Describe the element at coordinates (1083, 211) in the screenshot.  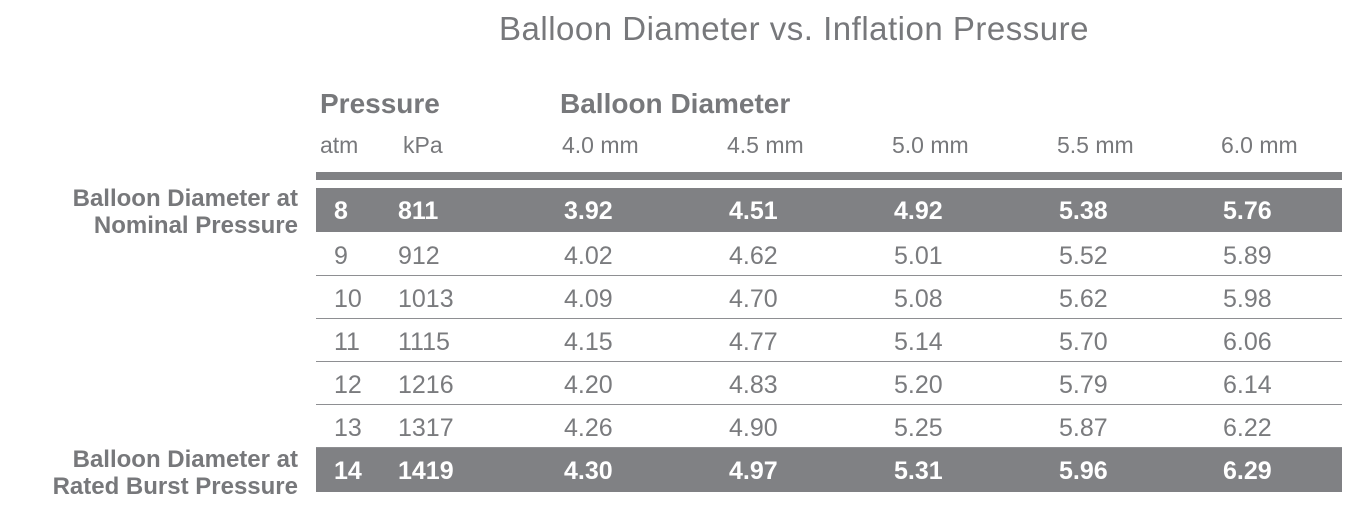
I see `diameter-cell: 5.38` at that location.